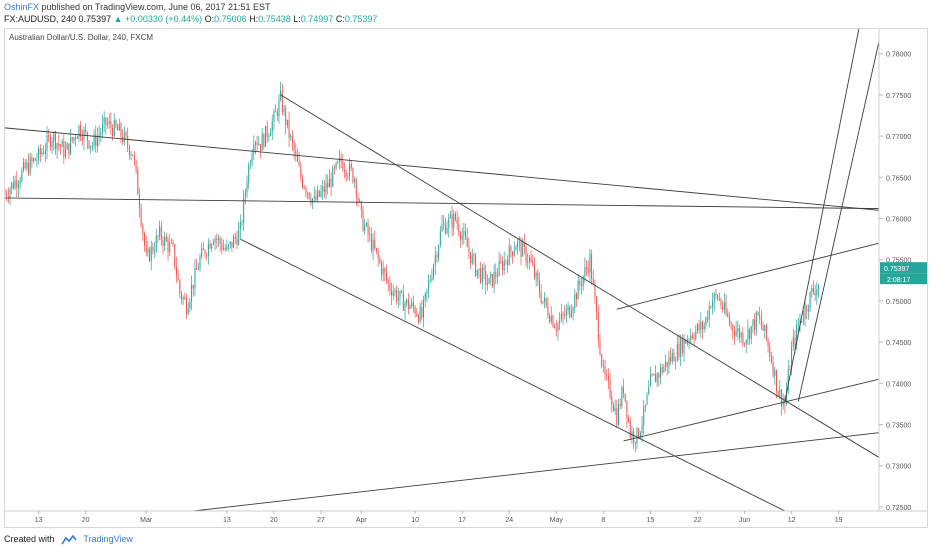  I want to click on time-tick-label: 20, so click(274, 520).